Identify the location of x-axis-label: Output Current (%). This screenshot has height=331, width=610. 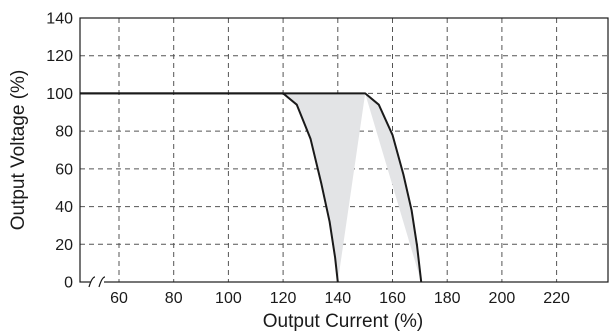
(343, 321).